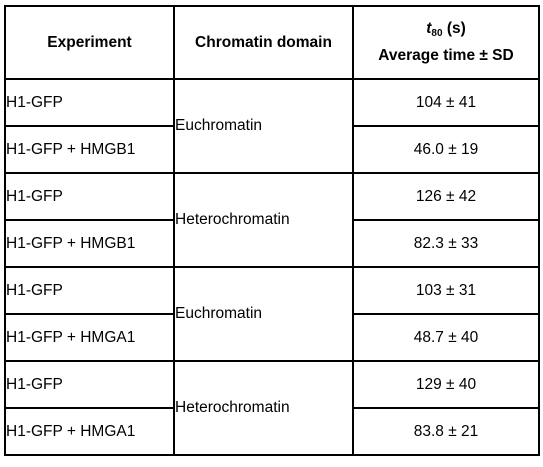 The width and height of the screenshot is (543, 467). What do you see at coordinates (446, 196) in the screenshot?
I see `value-cell: 126 ± 42` at bounding box center [446, 196].